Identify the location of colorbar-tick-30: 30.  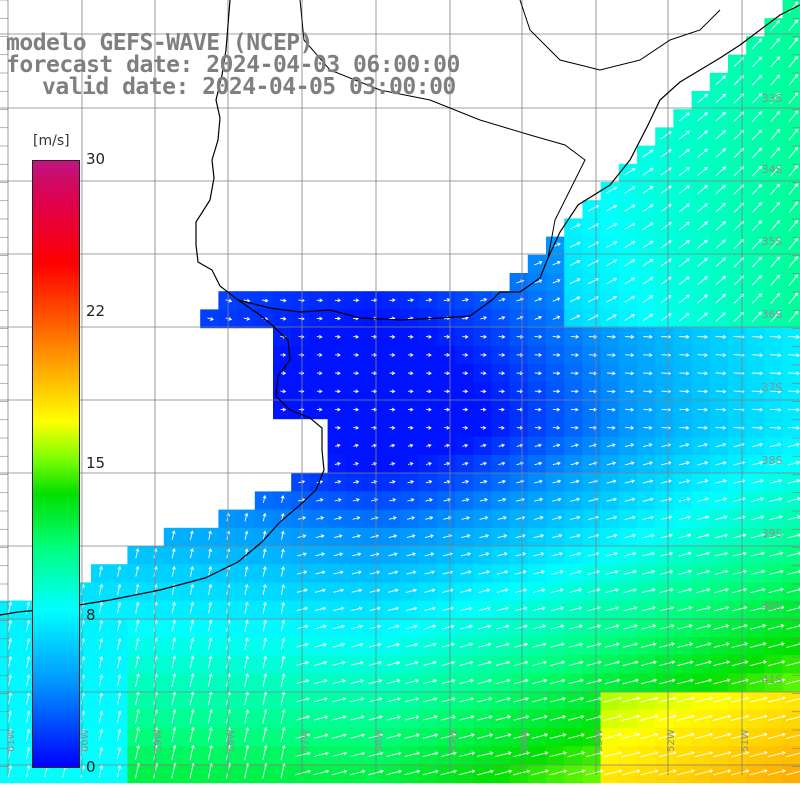
(96, 159).